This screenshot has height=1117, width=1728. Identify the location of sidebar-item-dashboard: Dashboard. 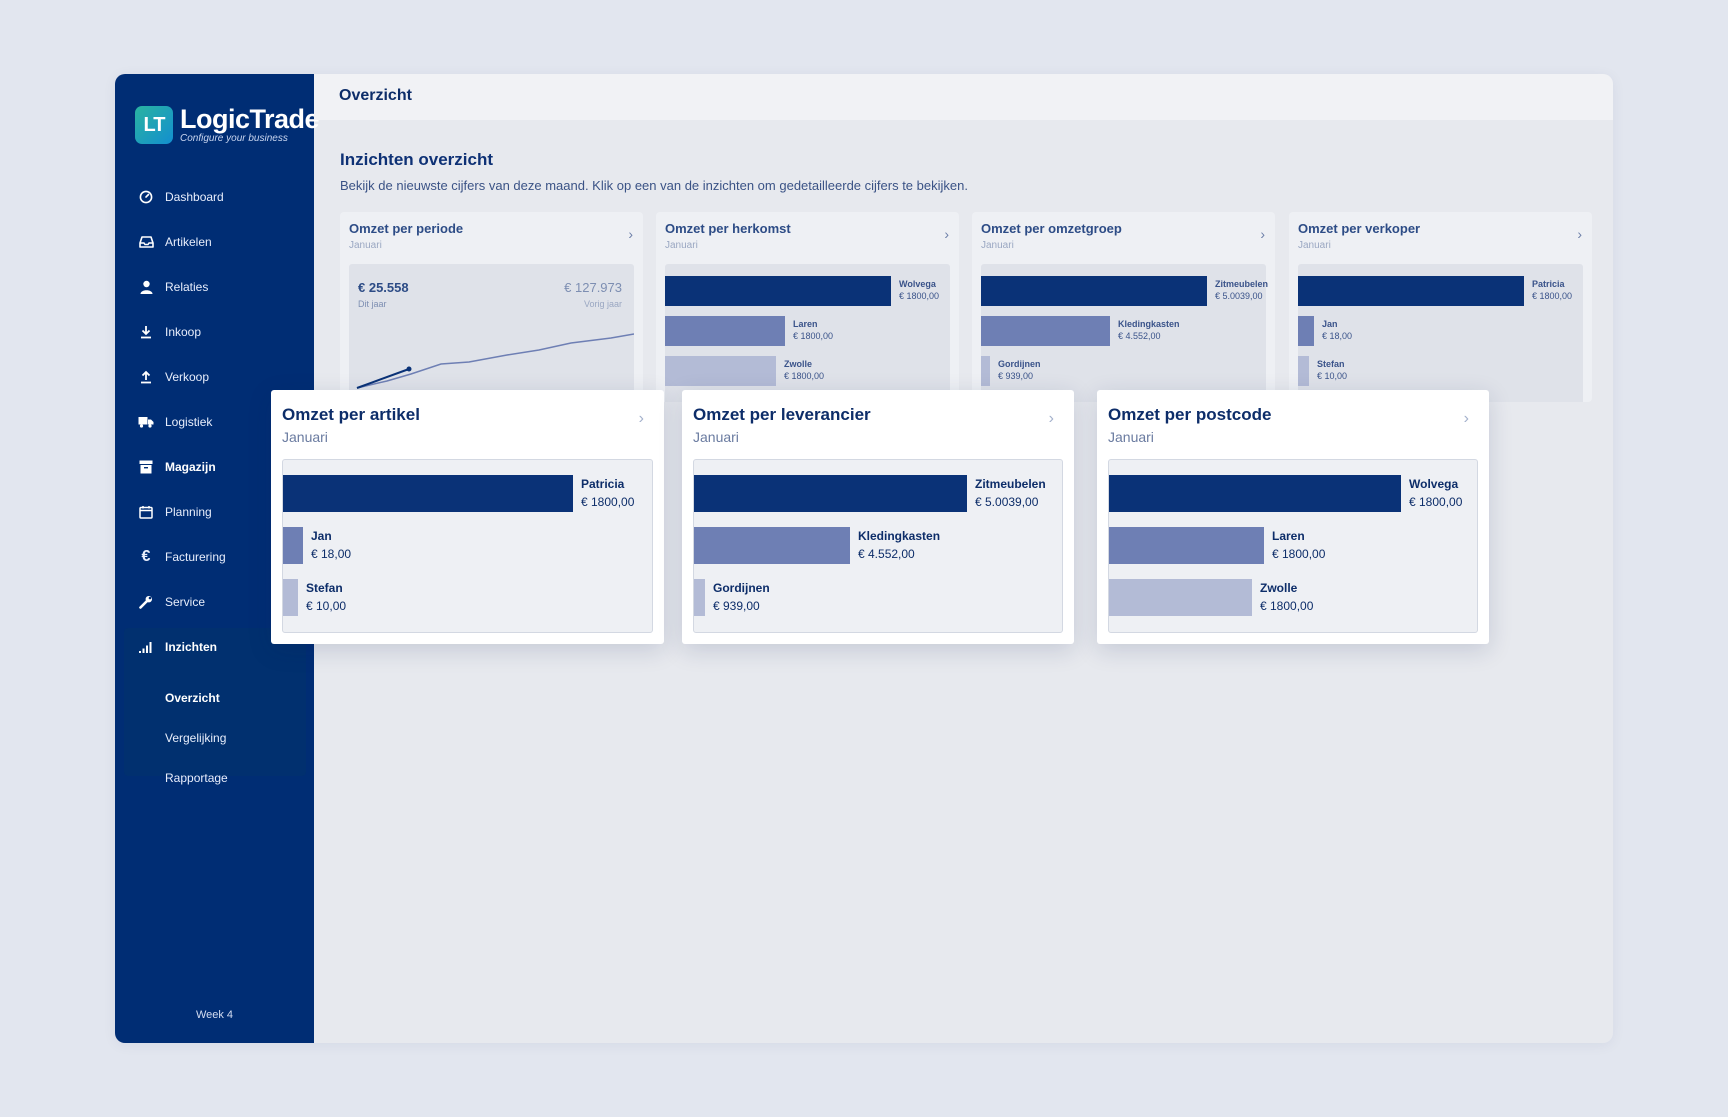
(214, 196).